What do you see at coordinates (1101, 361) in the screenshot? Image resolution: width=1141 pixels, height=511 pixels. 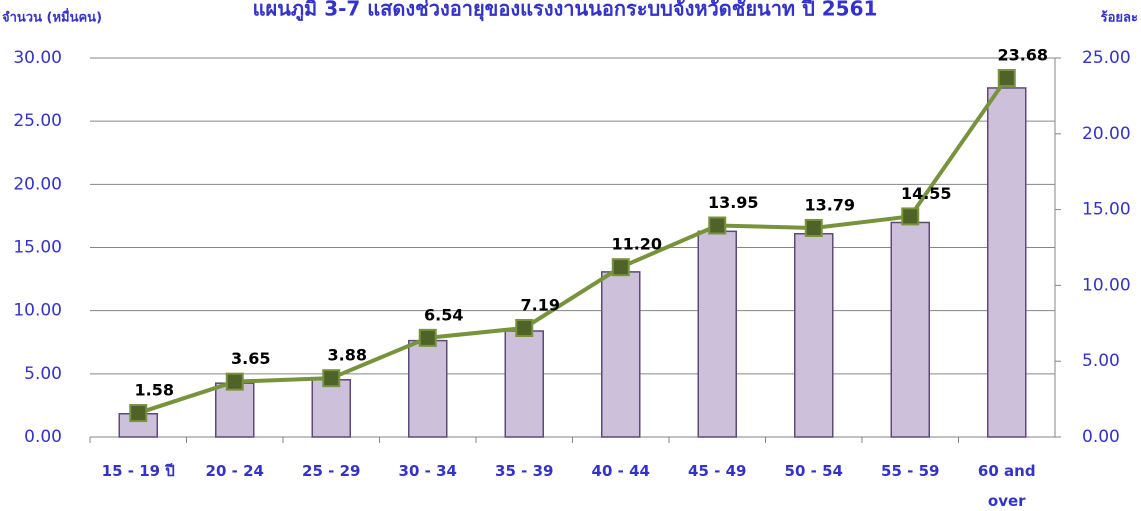 I see `y2-tick-label: 5.00` at bounding box center [1101, 361].